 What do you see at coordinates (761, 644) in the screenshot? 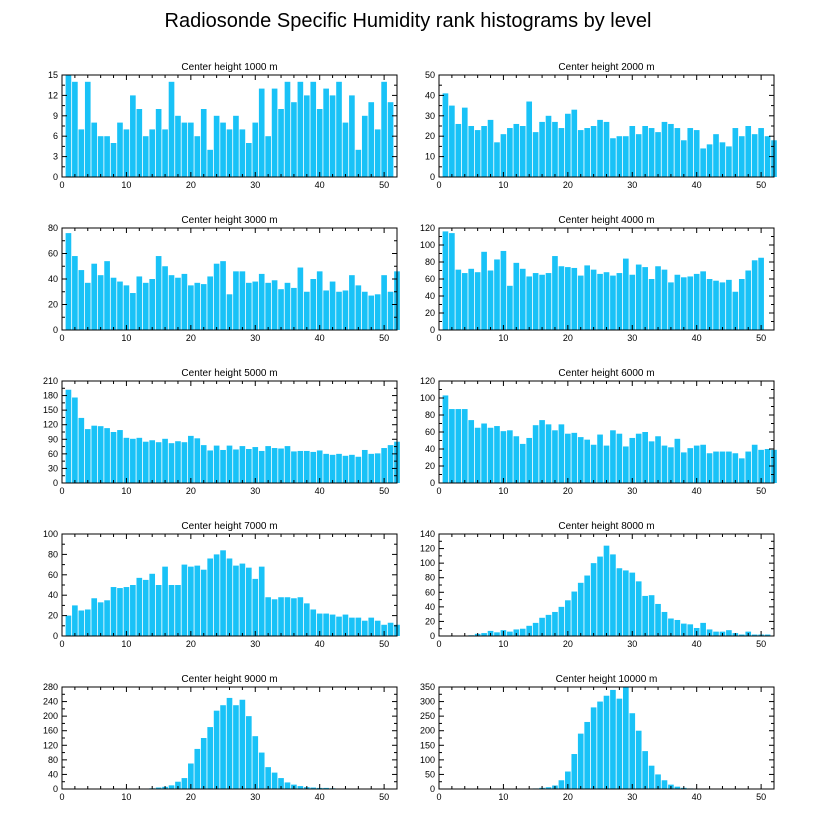
I see `panel-8-xtick-label: 50` at bounding box center [761, 644].